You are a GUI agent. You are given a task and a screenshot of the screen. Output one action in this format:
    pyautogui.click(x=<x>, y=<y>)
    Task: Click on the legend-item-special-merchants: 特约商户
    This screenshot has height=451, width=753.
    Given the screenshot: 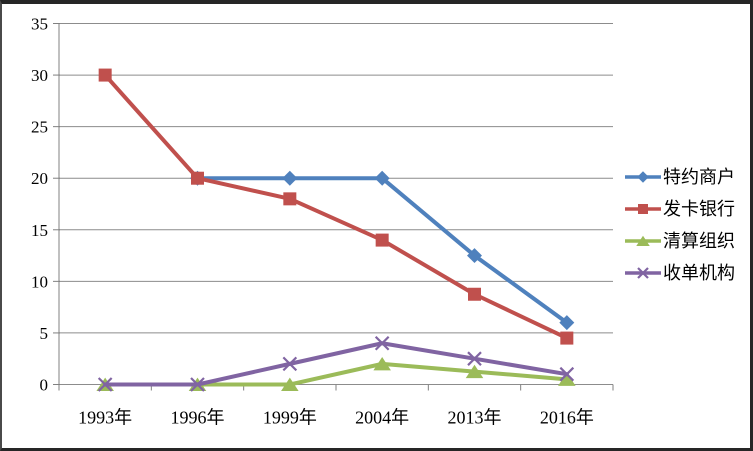 What is the action you would take?
    pyautogui.click(x=686, y=177)
    